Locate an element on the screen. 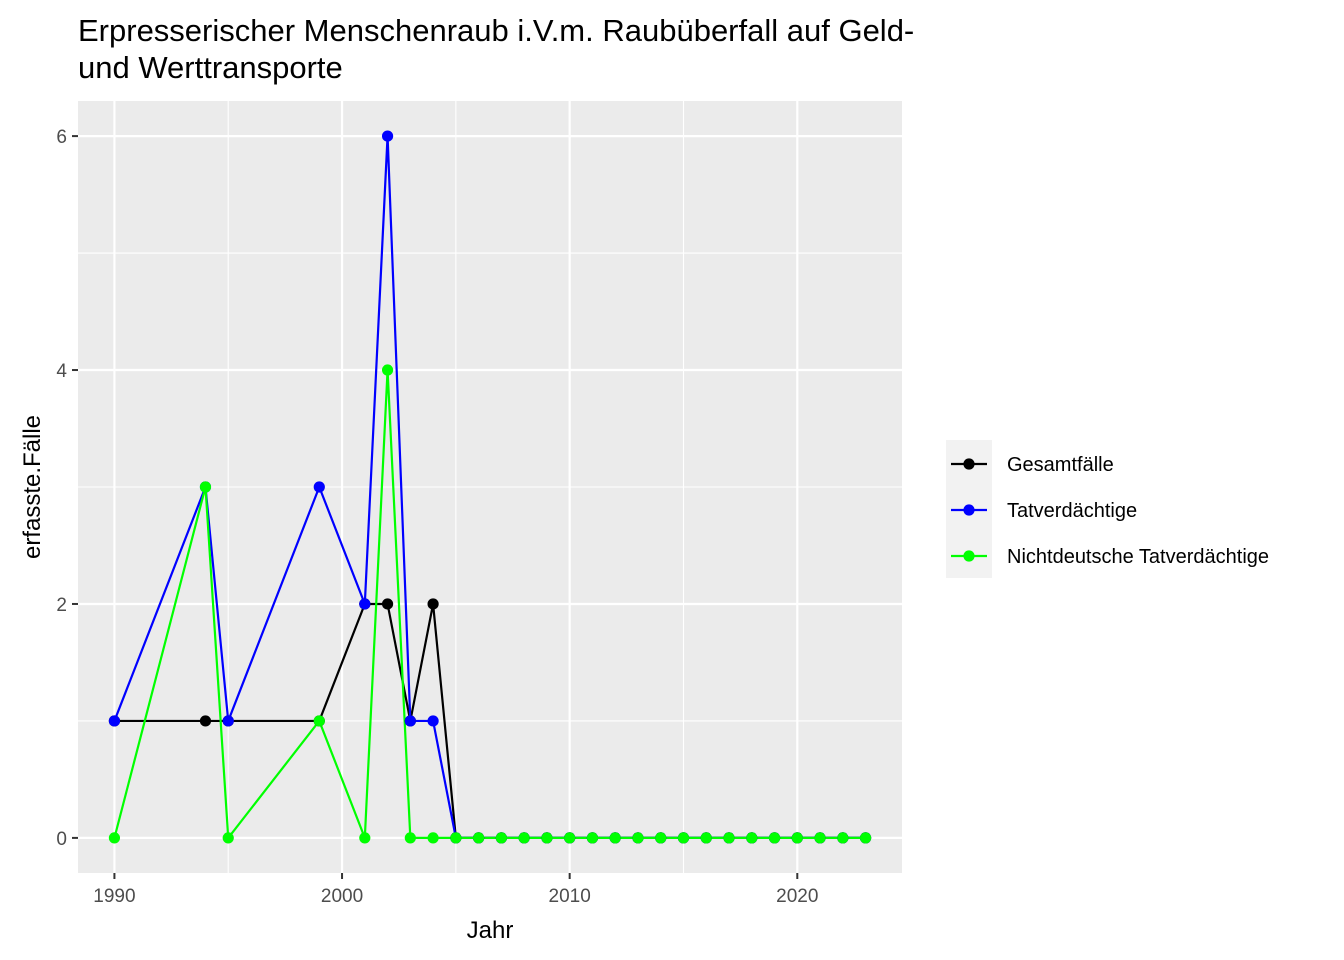  y-tick-label: 2 is located at coordinates (61, 605).